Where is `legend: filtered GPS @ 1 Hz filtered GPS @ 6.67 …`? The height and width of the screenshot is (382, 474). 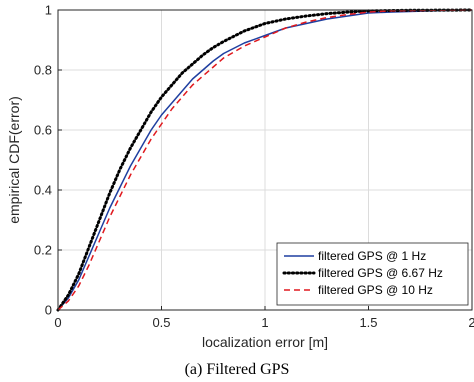
legend: filtered GPS @ 1 Hz filtered GPS @ 6.67 … is located at coordinates (372, 274).